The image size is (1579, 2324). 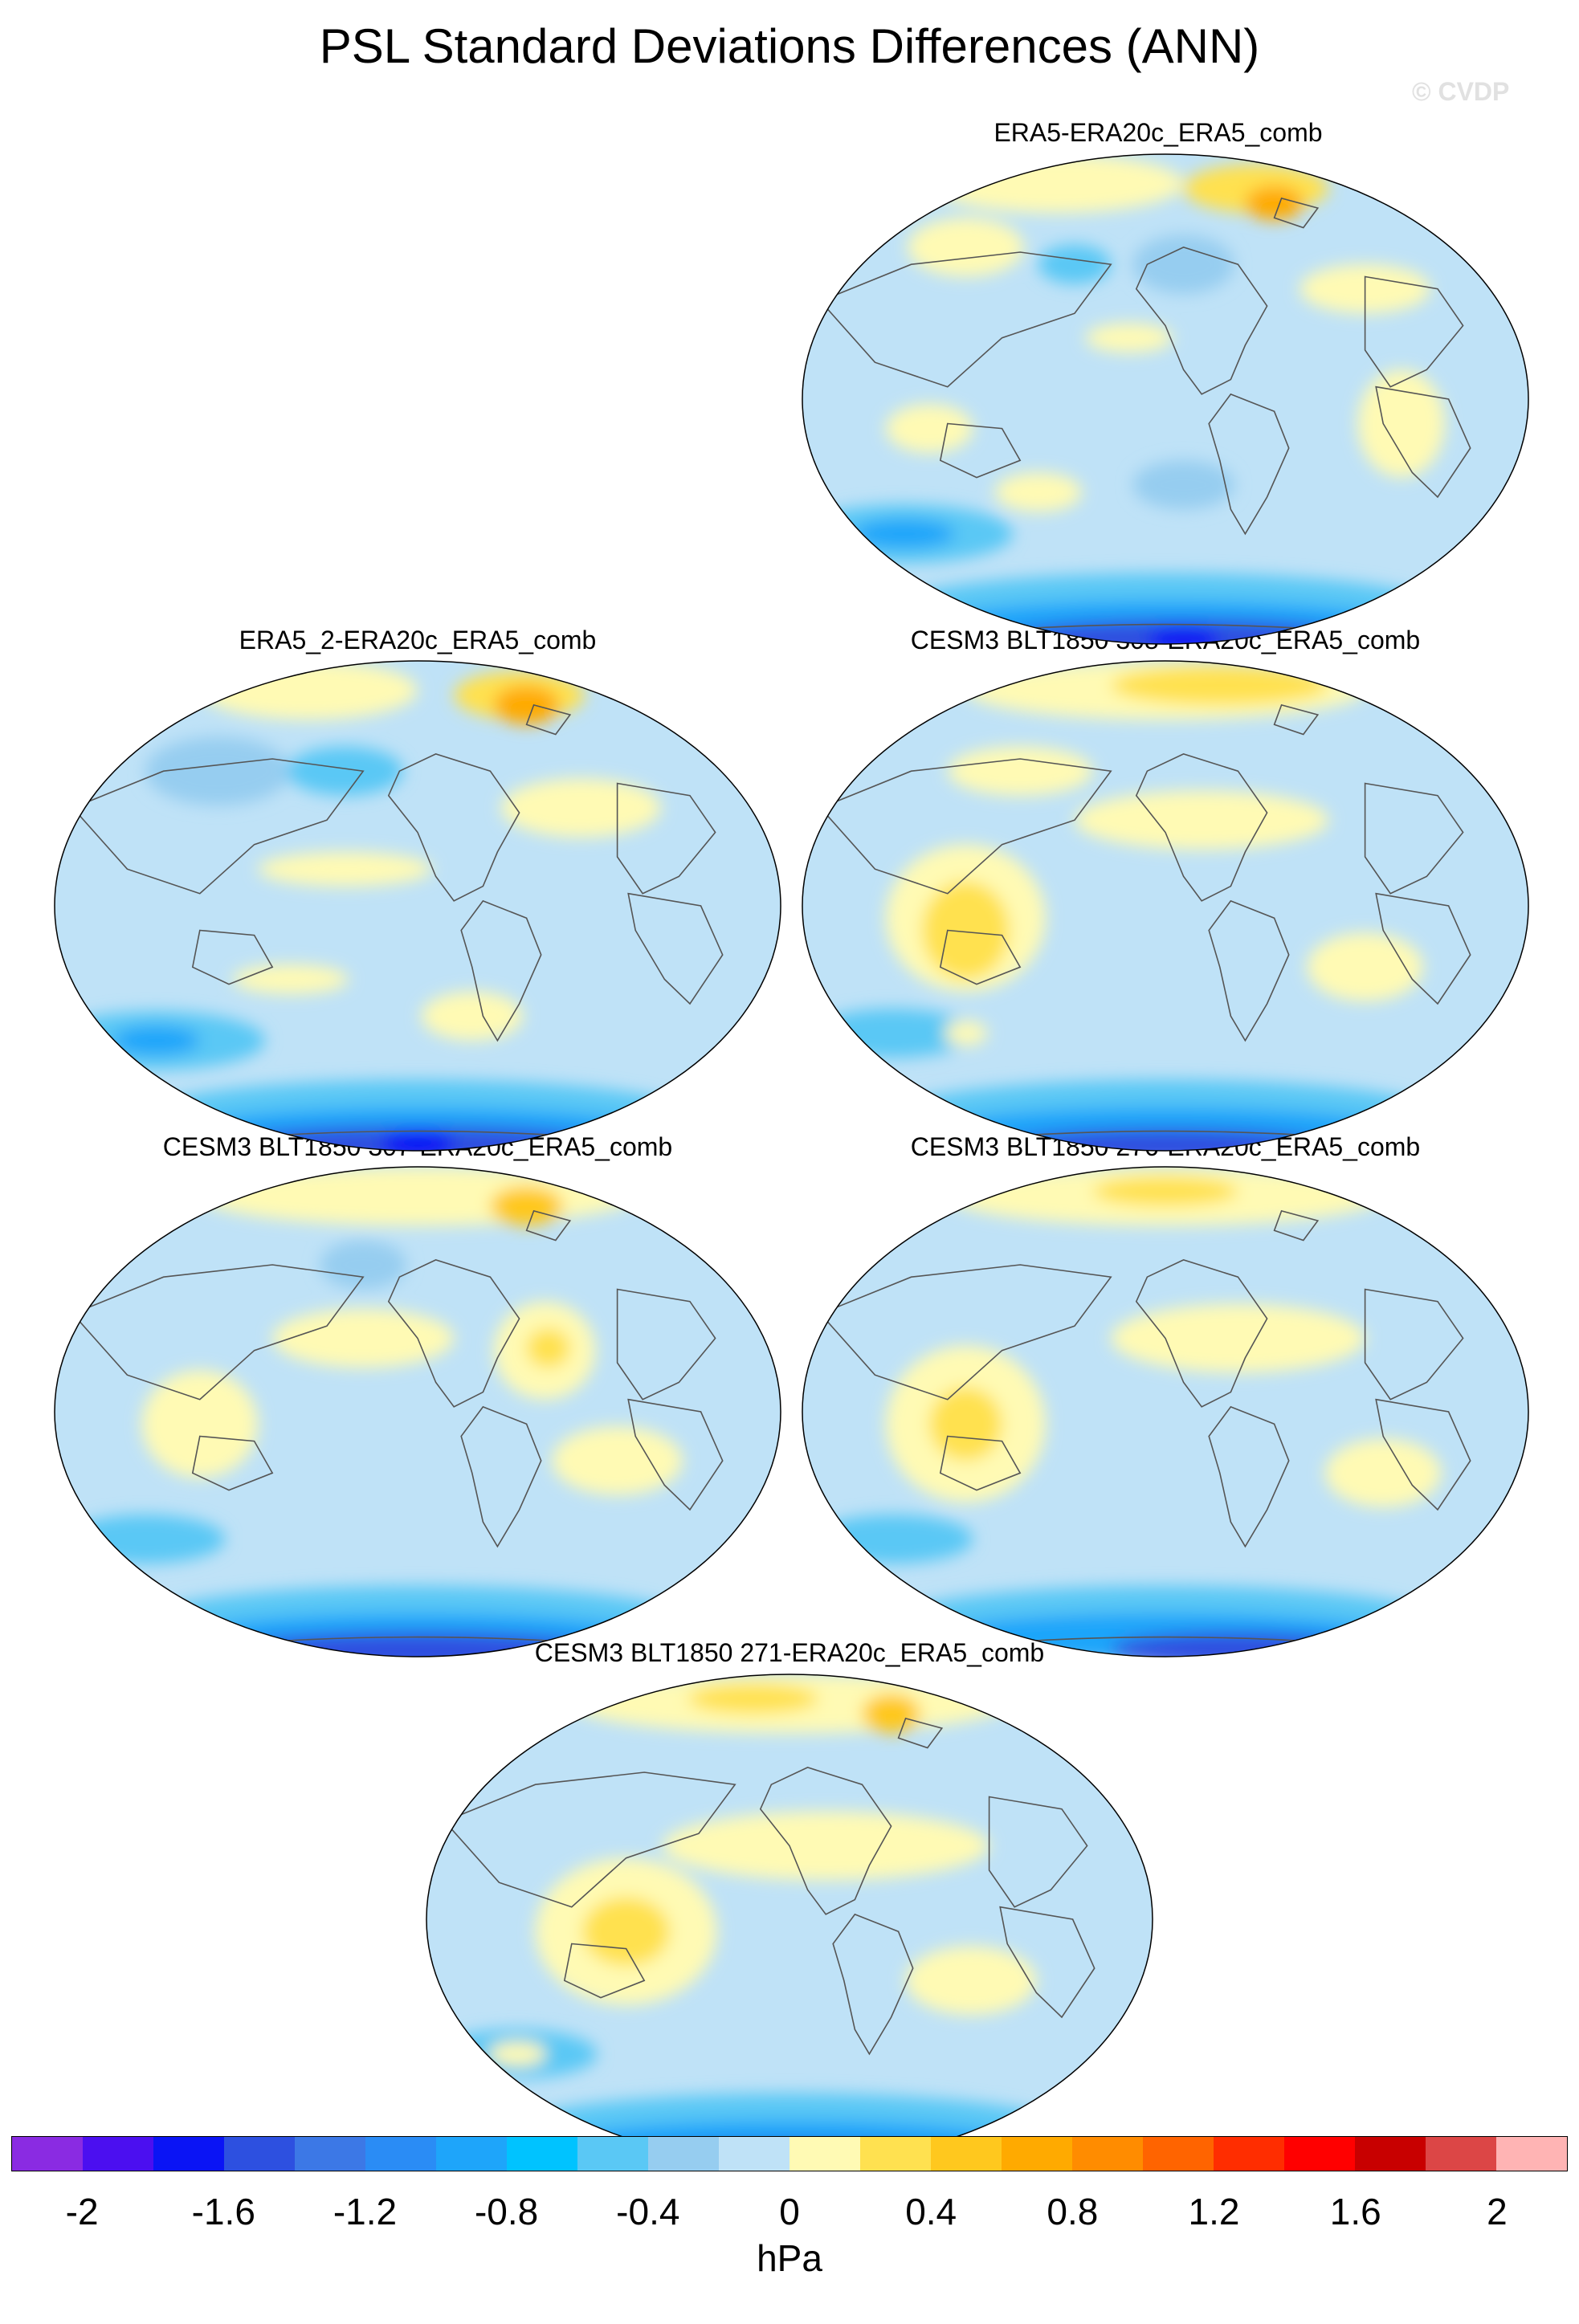 What do you see at coordinates (1072, 2212) in the screenshot?
I see `colorbar-tick-label: 0.8` at bounding box center [1072, 2212].